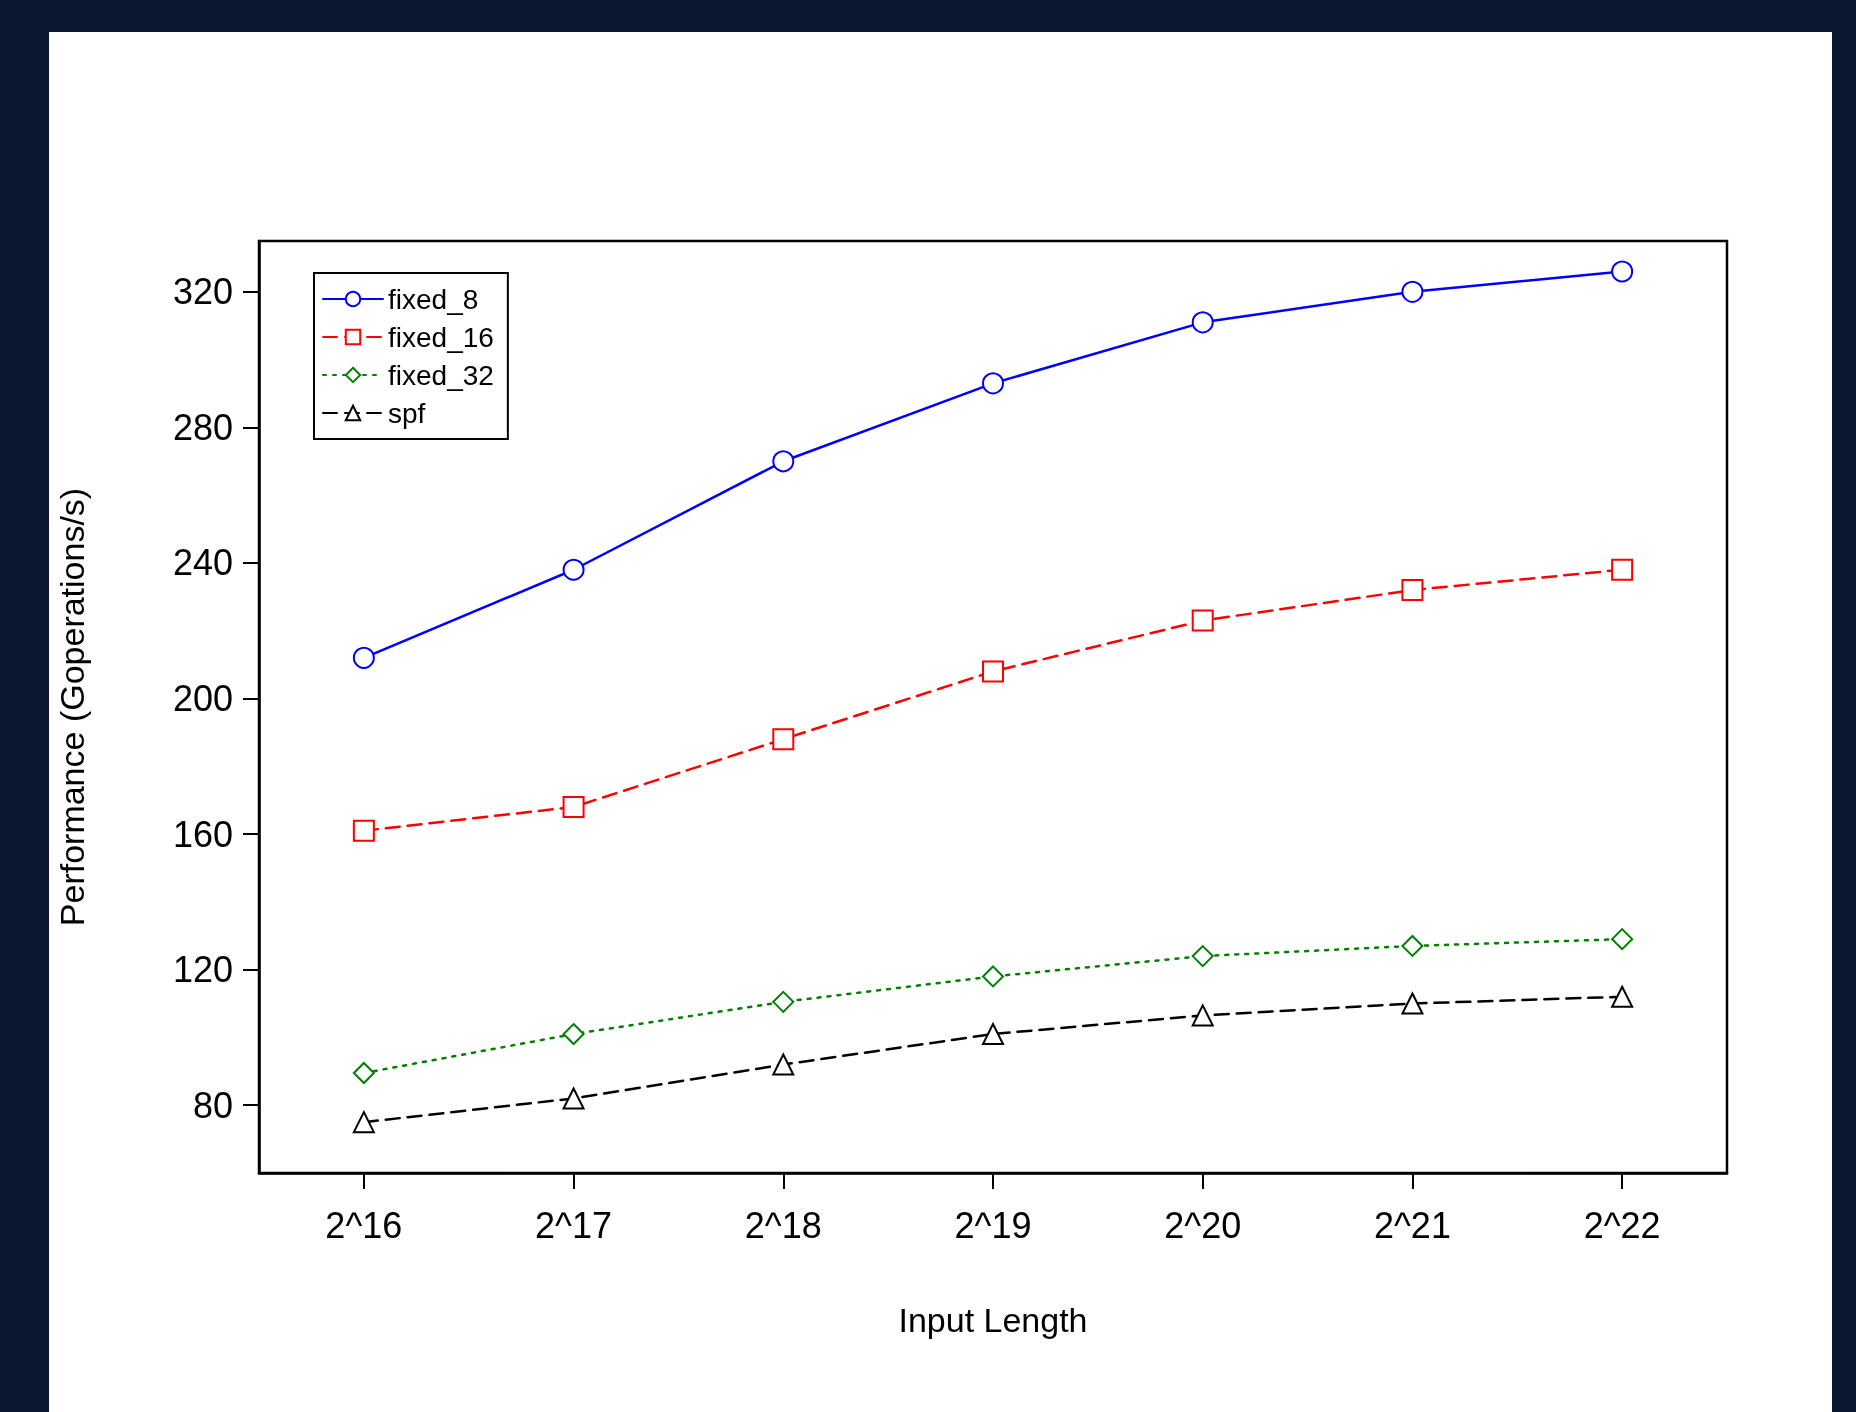 This screenshot has width=1856, height=1412. What do you see at coordinates (993, 1225) in the screenshot?
I see `x-tick-label: 2^19` at bounding box center [993, 1225].